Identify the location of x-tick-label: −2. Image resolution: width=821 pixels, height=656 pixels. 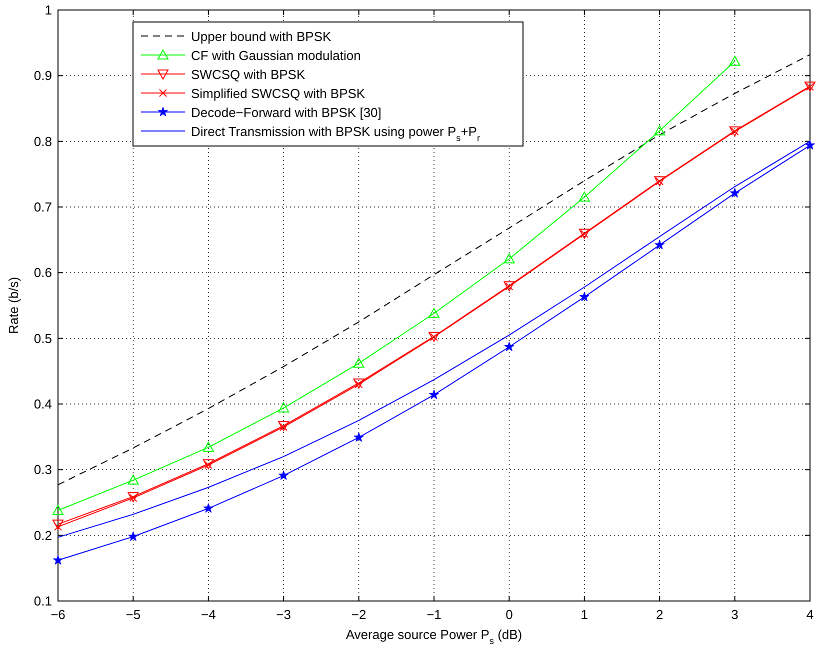
(358, 614).